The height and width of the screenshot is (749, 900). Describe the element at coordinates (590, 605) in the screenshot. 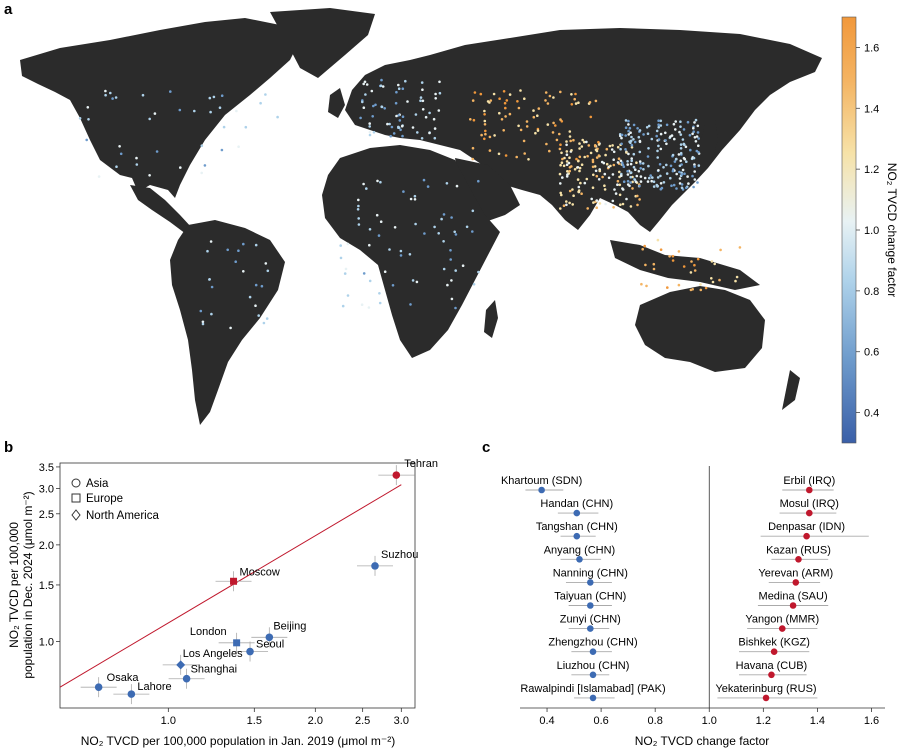

I see `point-taiyuan-chn-` at that location.